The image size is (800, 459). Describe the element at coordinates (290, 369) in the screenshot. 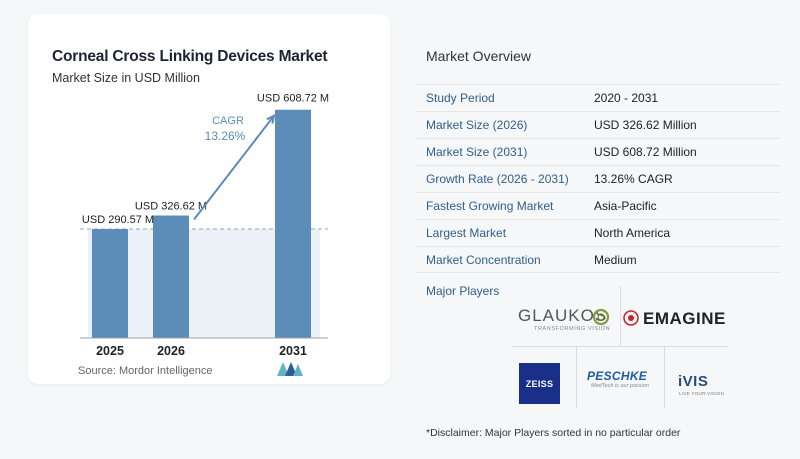

I see `mordor-logo-icon` at that location.